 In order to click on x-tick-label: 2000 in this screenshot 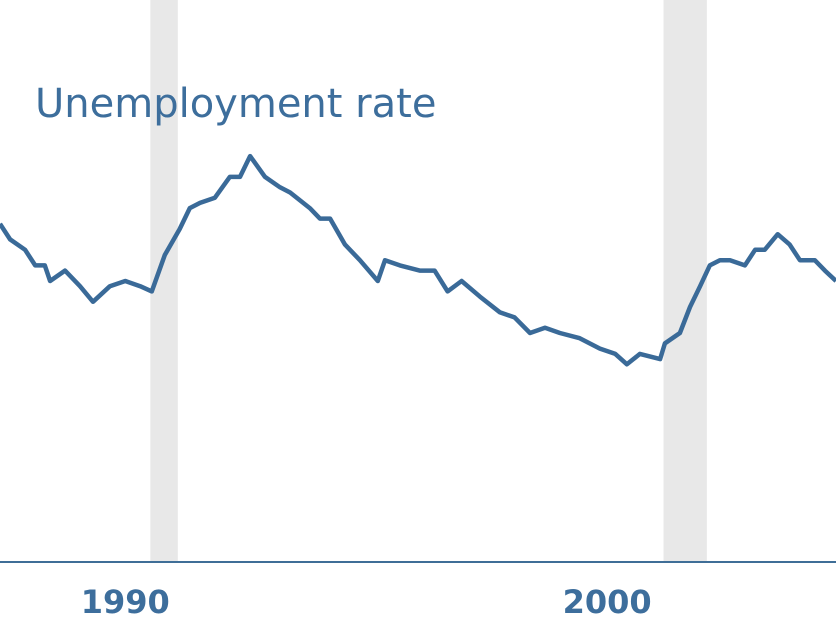, I will do `click(607, 602)`.